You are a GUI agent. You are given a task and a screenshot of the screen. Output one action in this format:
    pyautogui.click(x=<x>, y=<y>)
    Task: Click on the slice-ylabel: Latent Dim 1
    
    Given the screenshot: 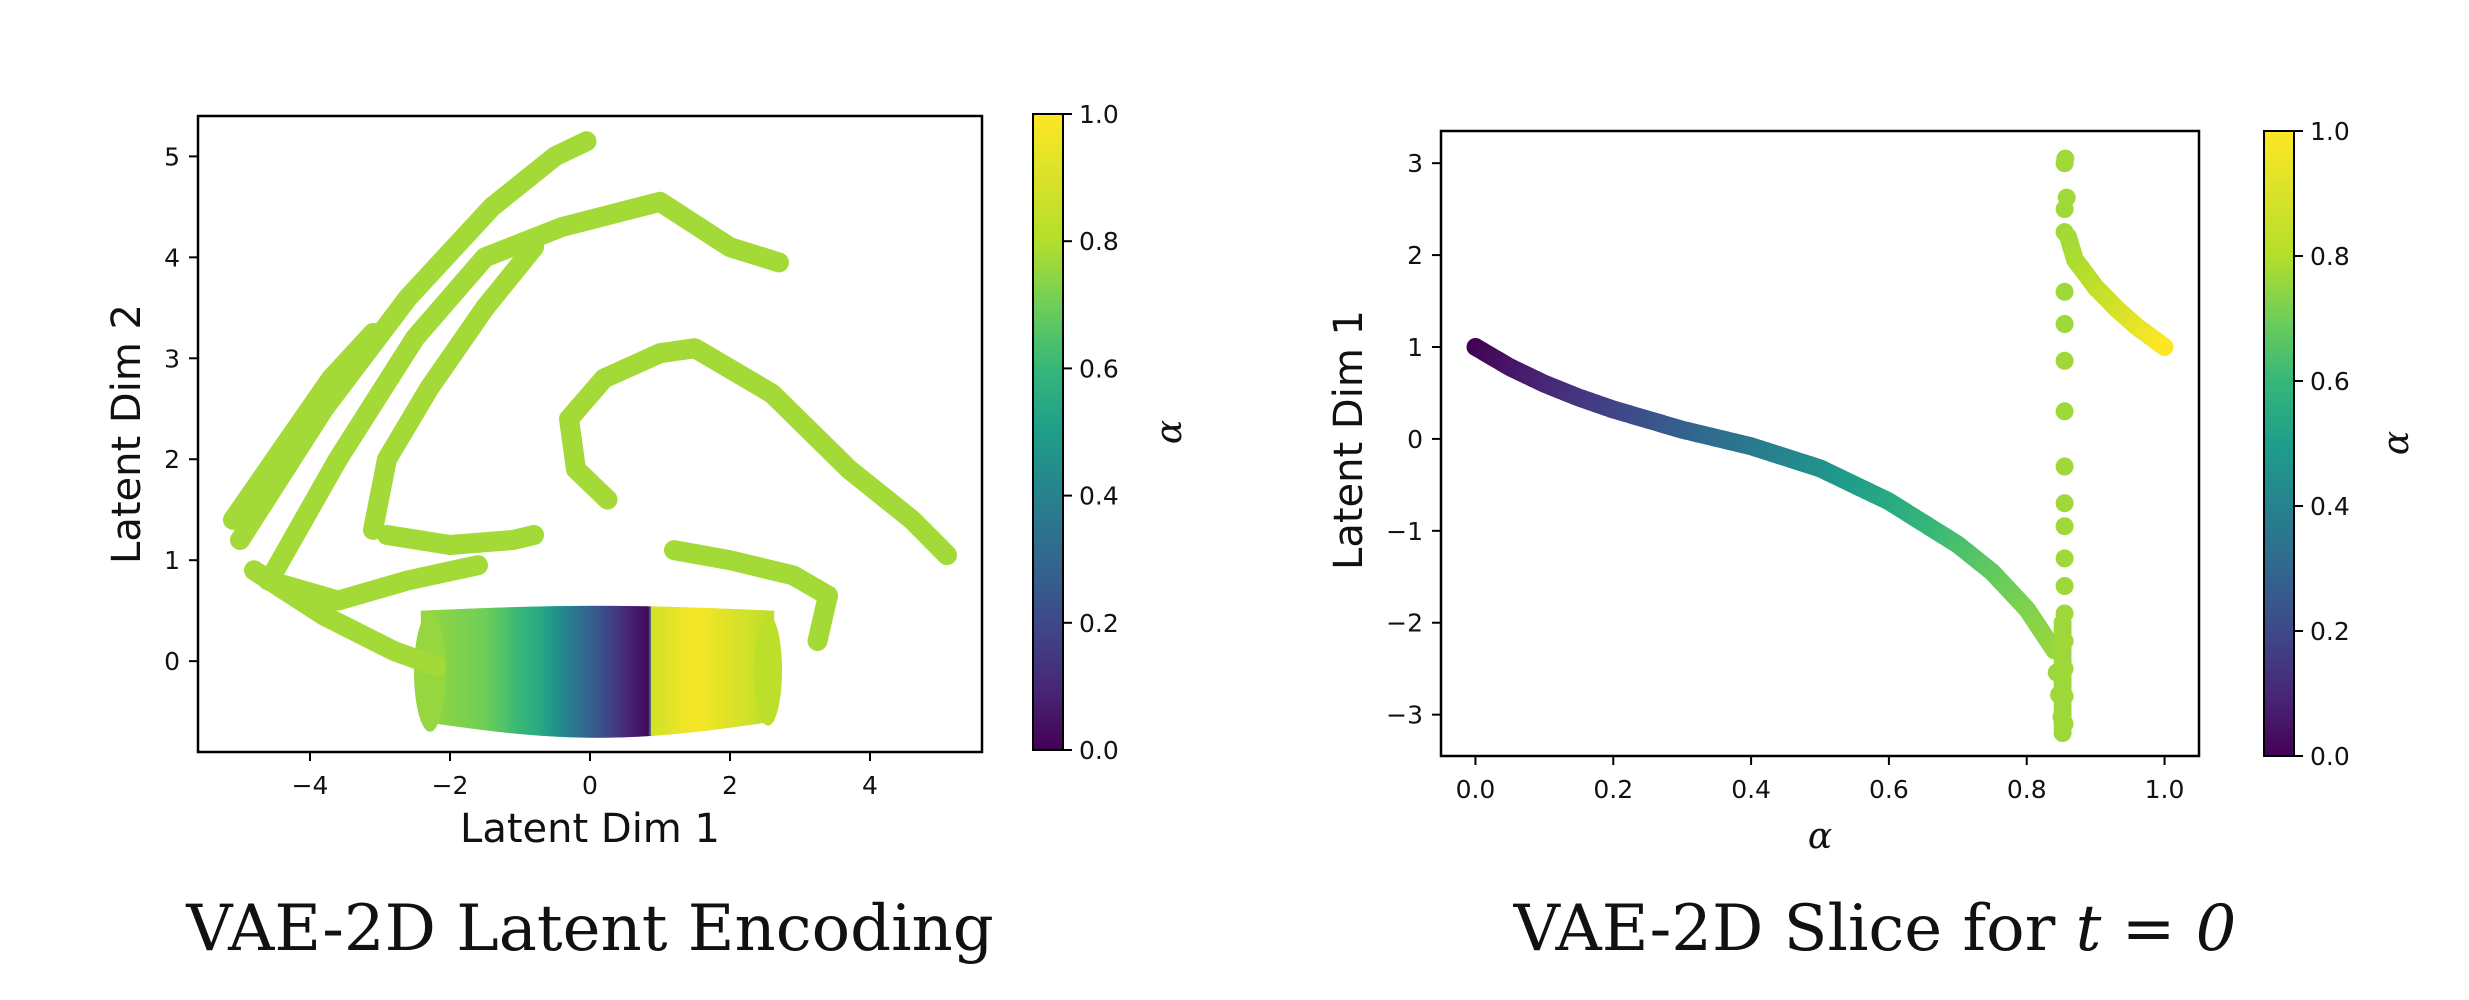 What is the action you would take?
    pyautogui.click(x=1349, y=440)
    